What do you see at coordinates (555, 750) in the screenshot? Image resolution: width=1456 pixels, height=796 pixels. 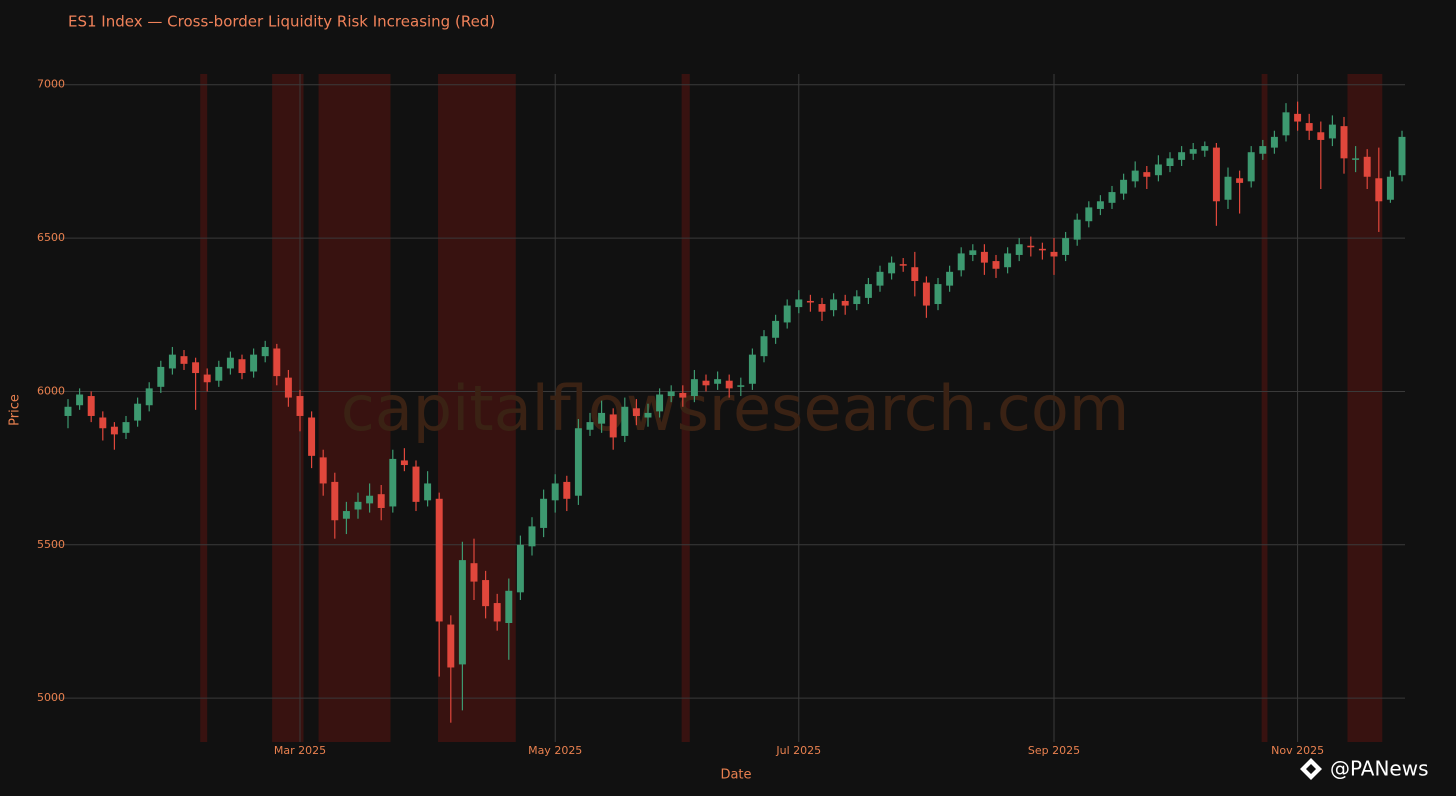 I see `x-tick-label: May 2025` at bounding box center [555, 750].